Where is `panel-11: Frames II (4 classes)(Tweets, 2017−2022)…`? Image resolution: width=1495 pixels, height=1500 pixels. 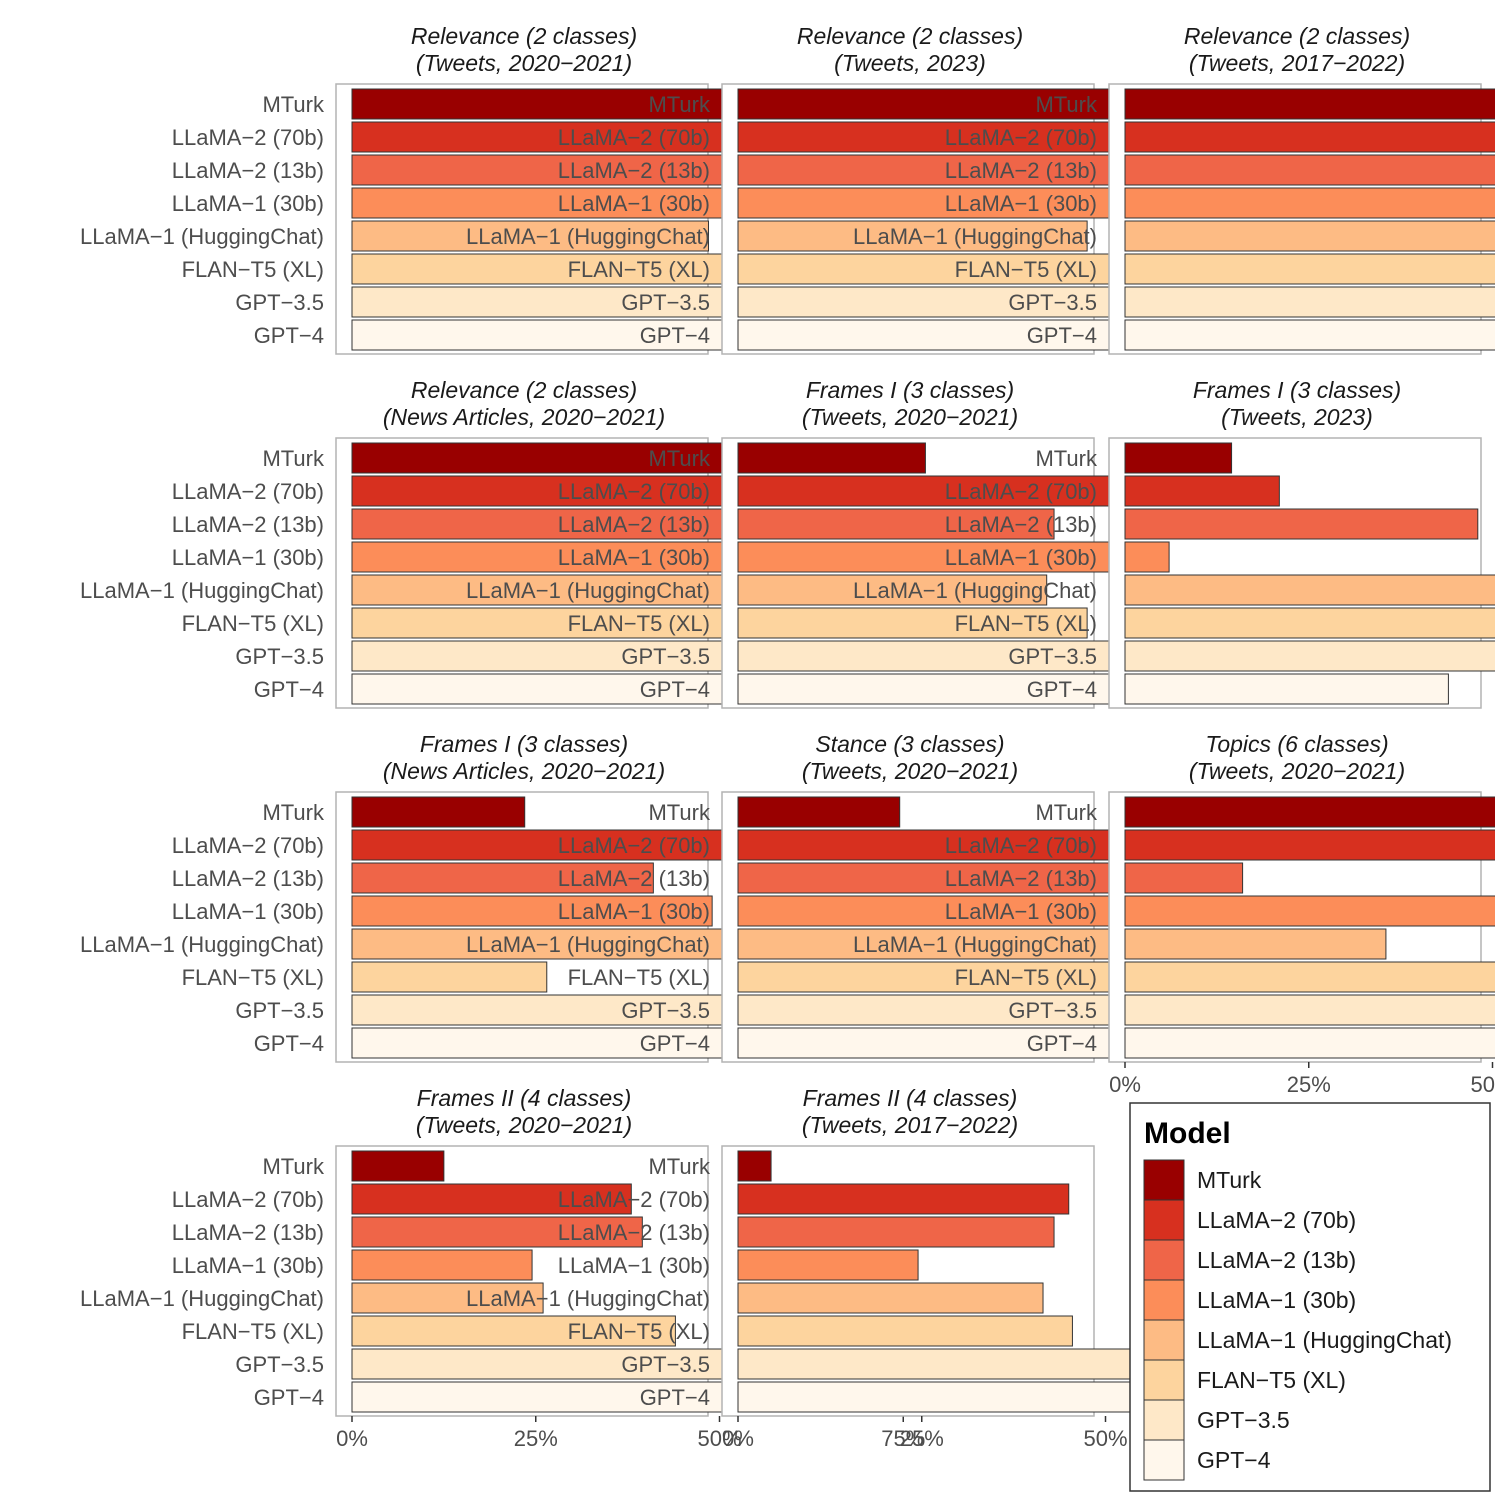
panel-11: Frames II (4 classes)(Tweets, 2017−2022)… is located at coordinates (888, 1268).